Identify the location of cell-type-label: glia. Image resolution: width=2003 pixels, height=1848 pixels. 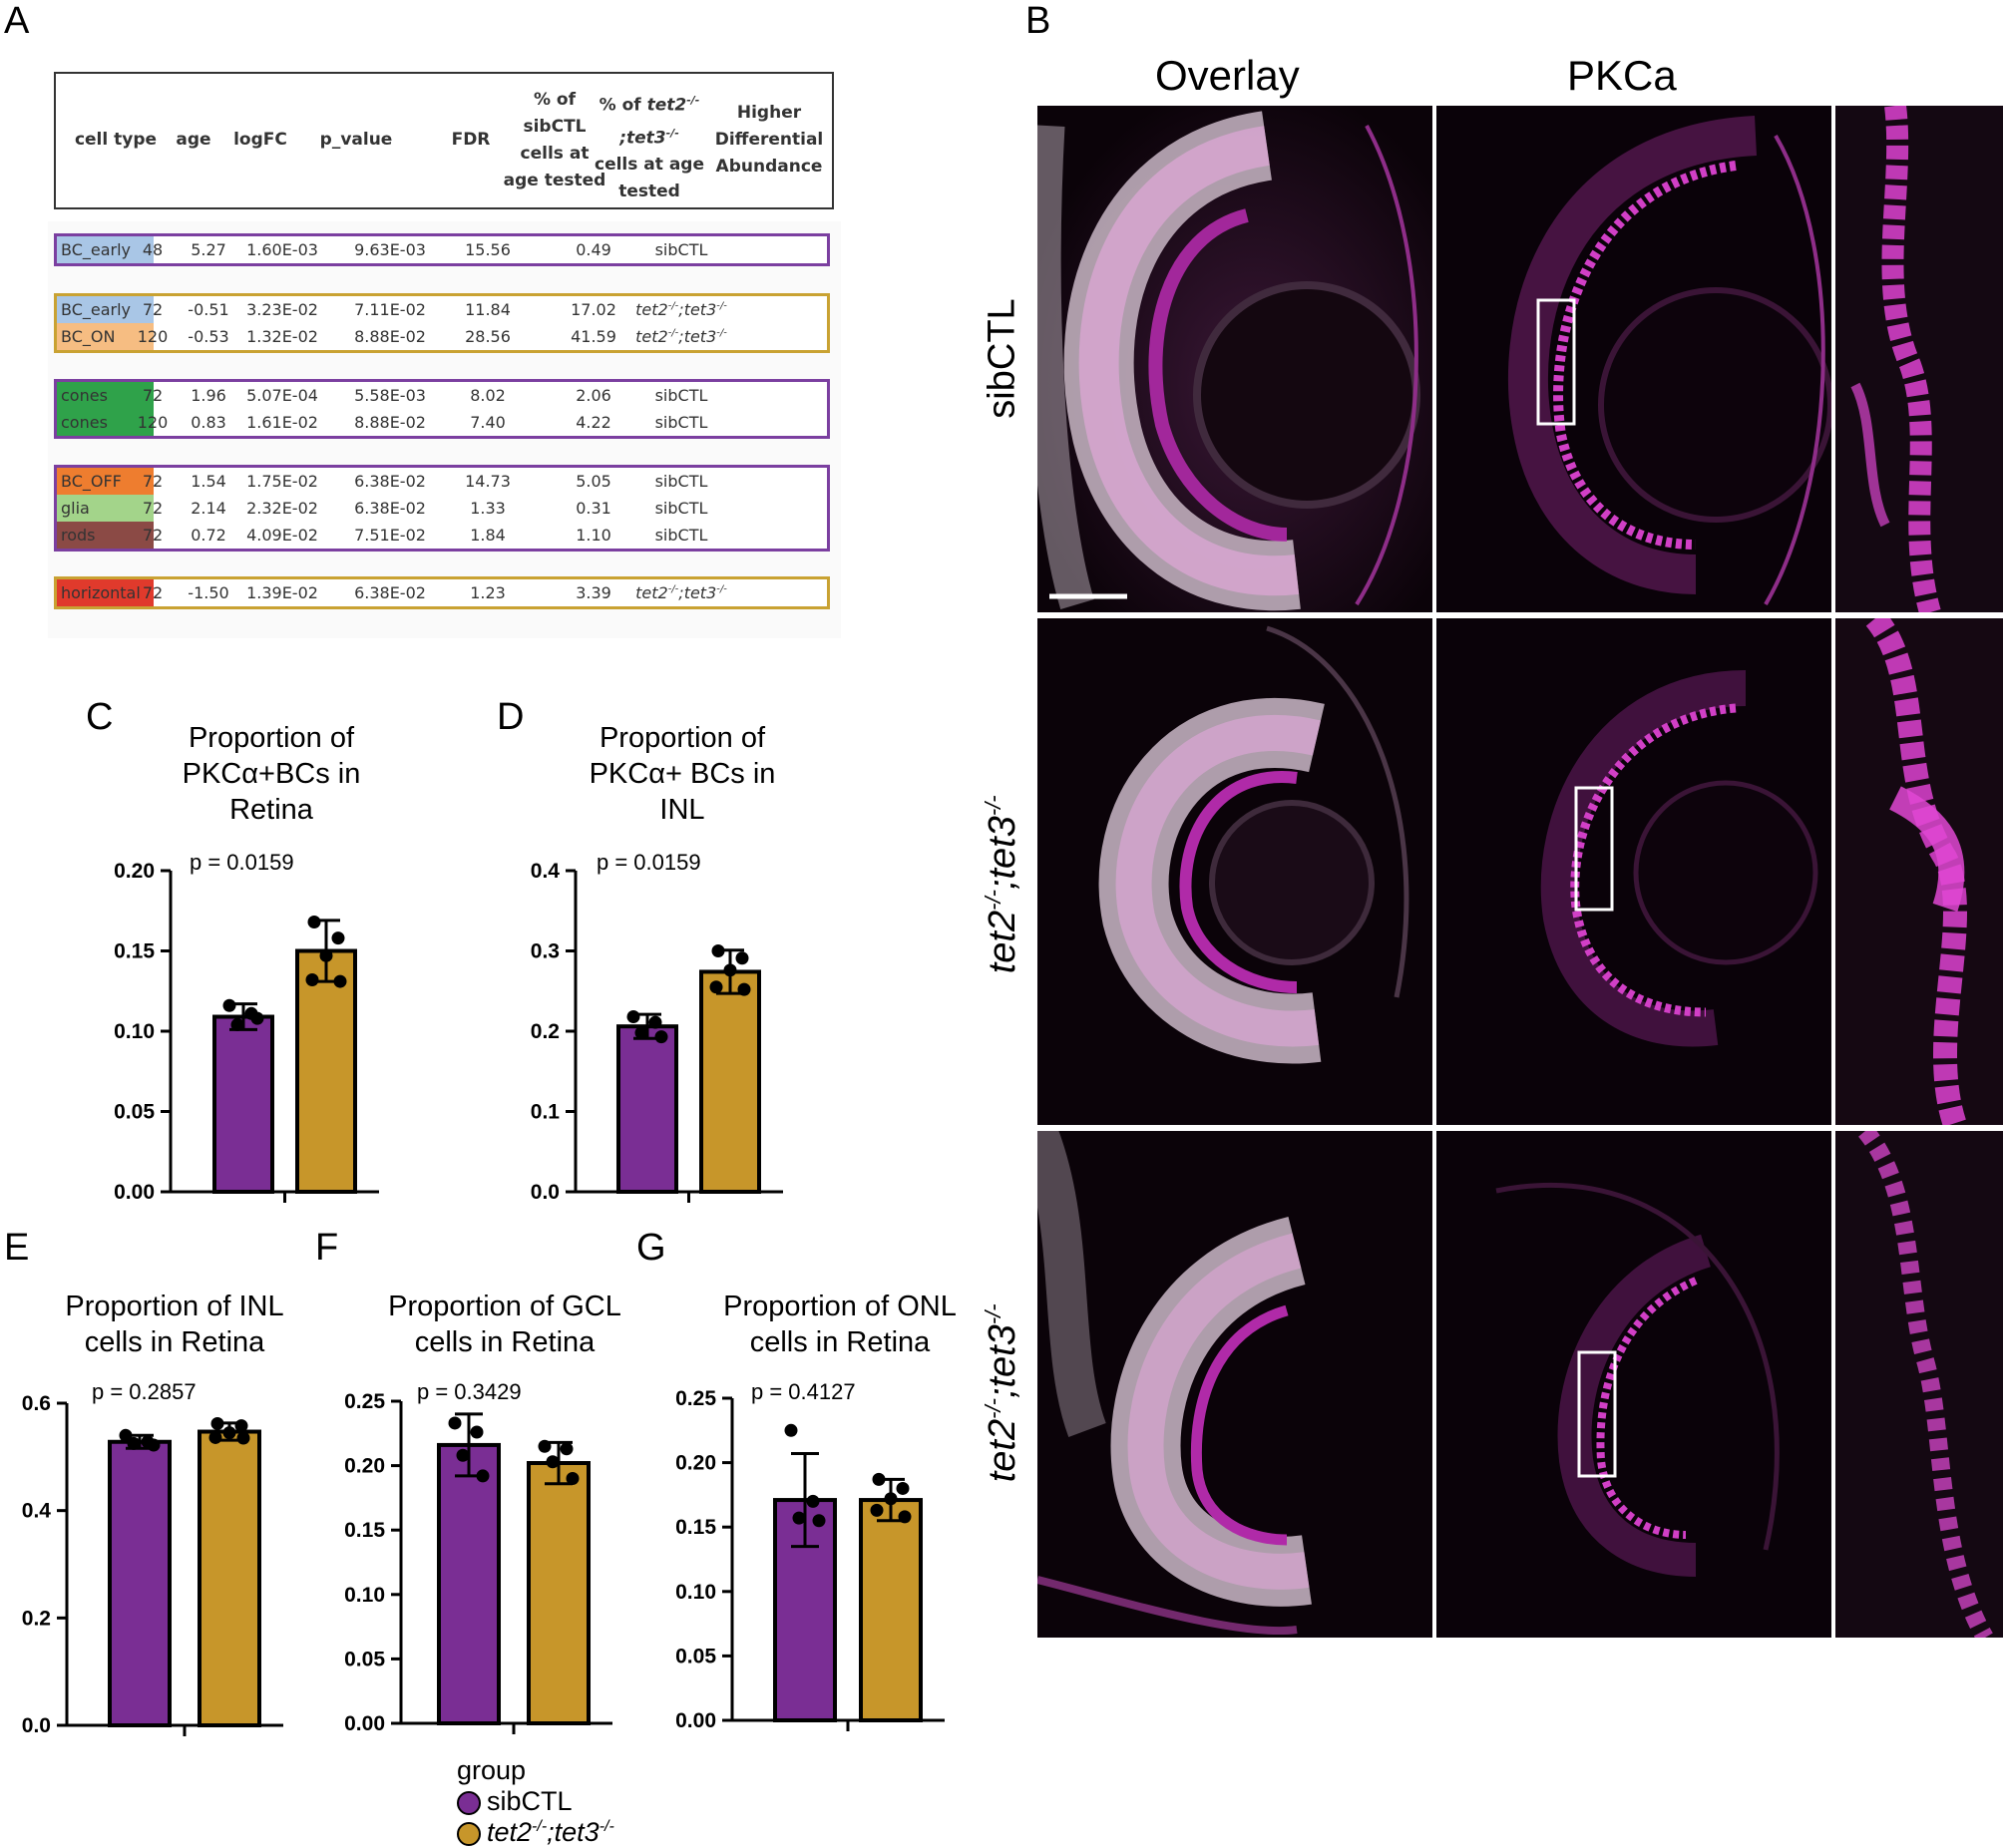
(105, 508).